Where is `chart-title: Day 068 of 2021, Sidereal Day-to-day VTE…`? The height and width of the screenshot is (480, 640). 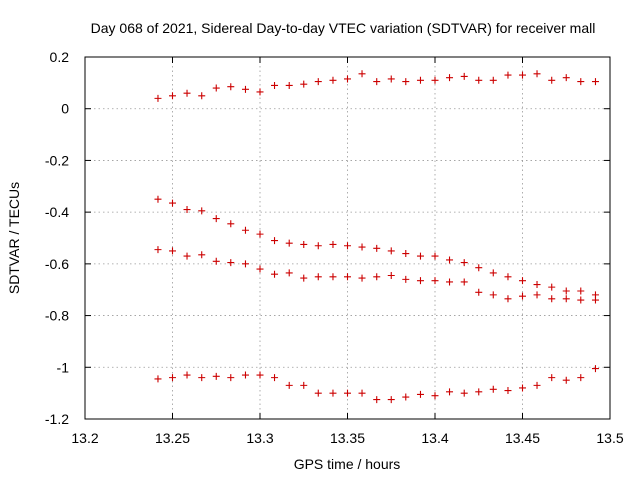 chart-title: Day 068 of 2021, Sidereal Day-to-day VTE… is located at coordinates (343, 28).